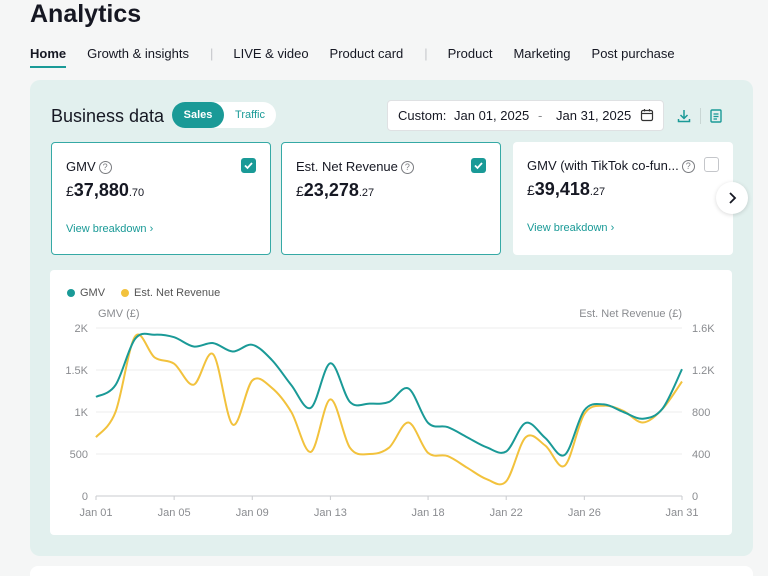 The height and width of the screenshot is (576, 768). Describe the element at coordinates (647, 115) in the screenshot. I see `calendar-icon` at that location.